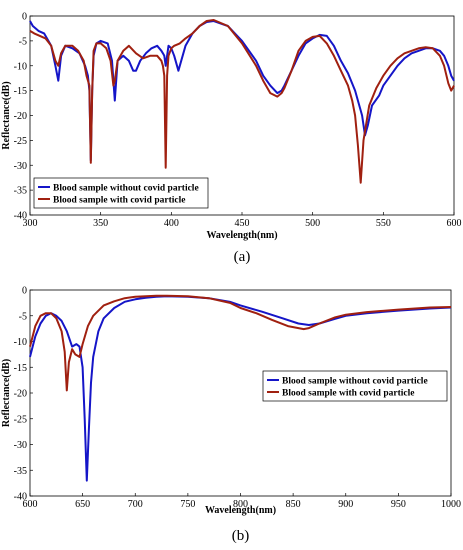 The width and height of the screenshot is (463, 550). I want to click on y-tick-label-b: -40, so click(20, 497).